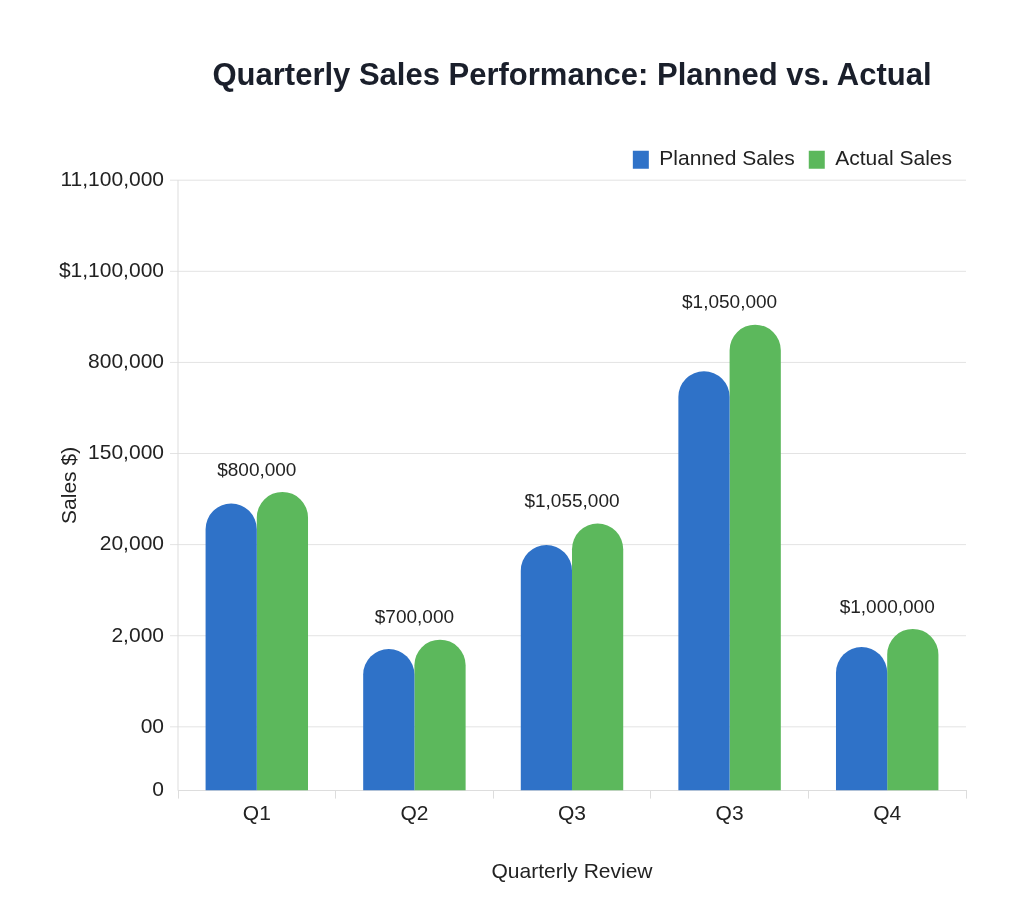 The width and height of the screenshot is (1024, 907). I want to click on text: 11,100,000, so click(112, 178).